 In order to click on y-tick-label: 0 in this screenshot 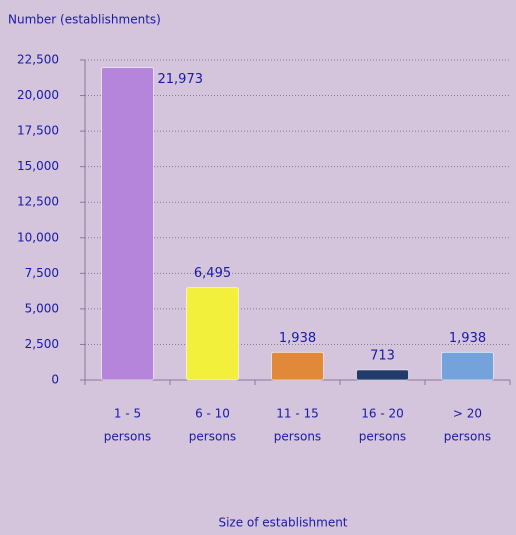, I will do `click(55, 380)`.